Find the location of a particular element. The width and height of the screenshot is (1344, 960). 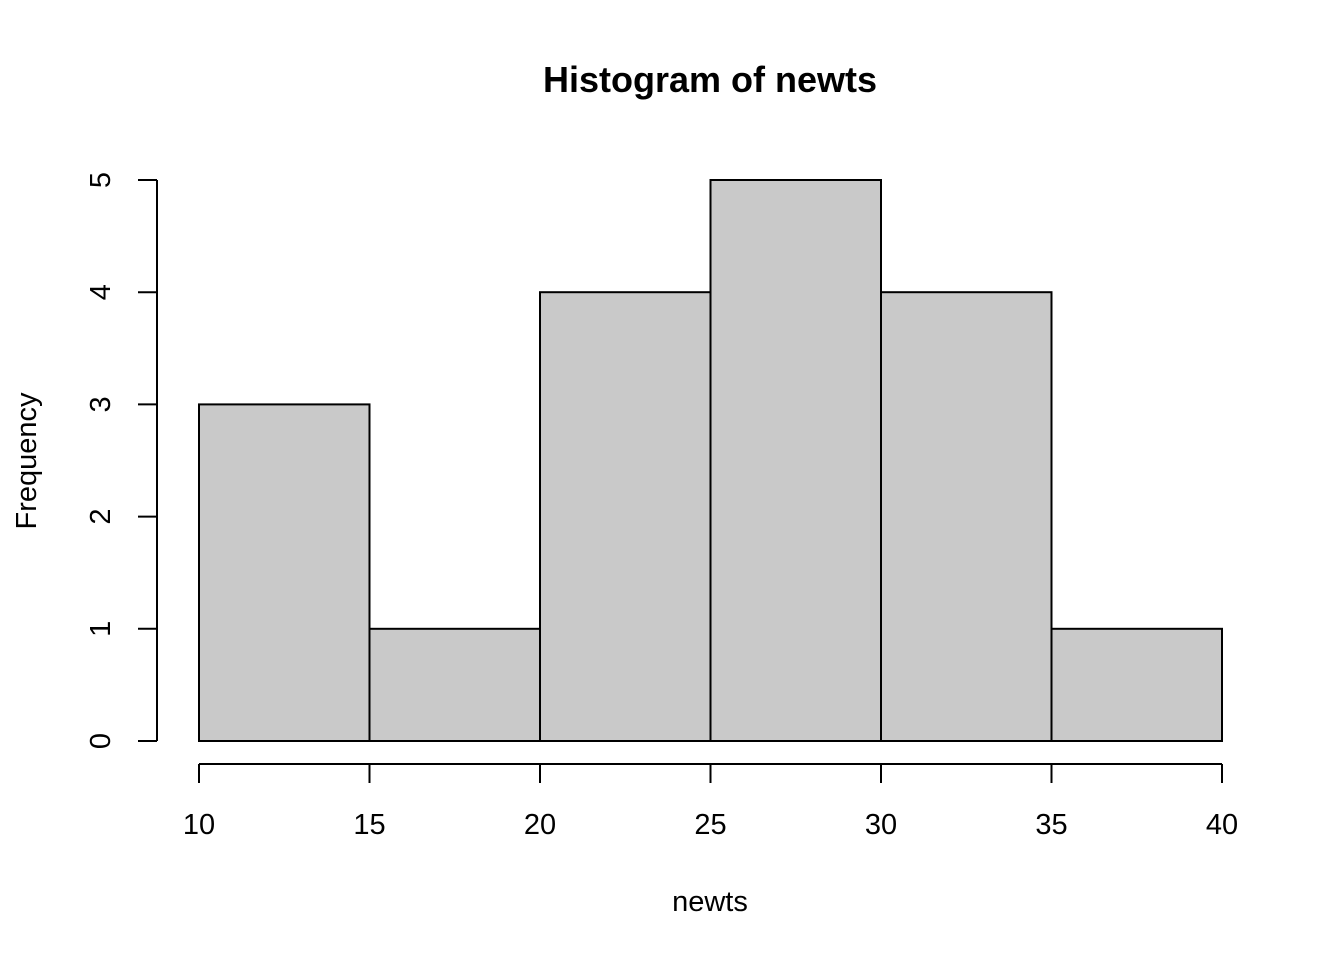

x-tick-label-40: 40 is located at coordinates (1222, 825).